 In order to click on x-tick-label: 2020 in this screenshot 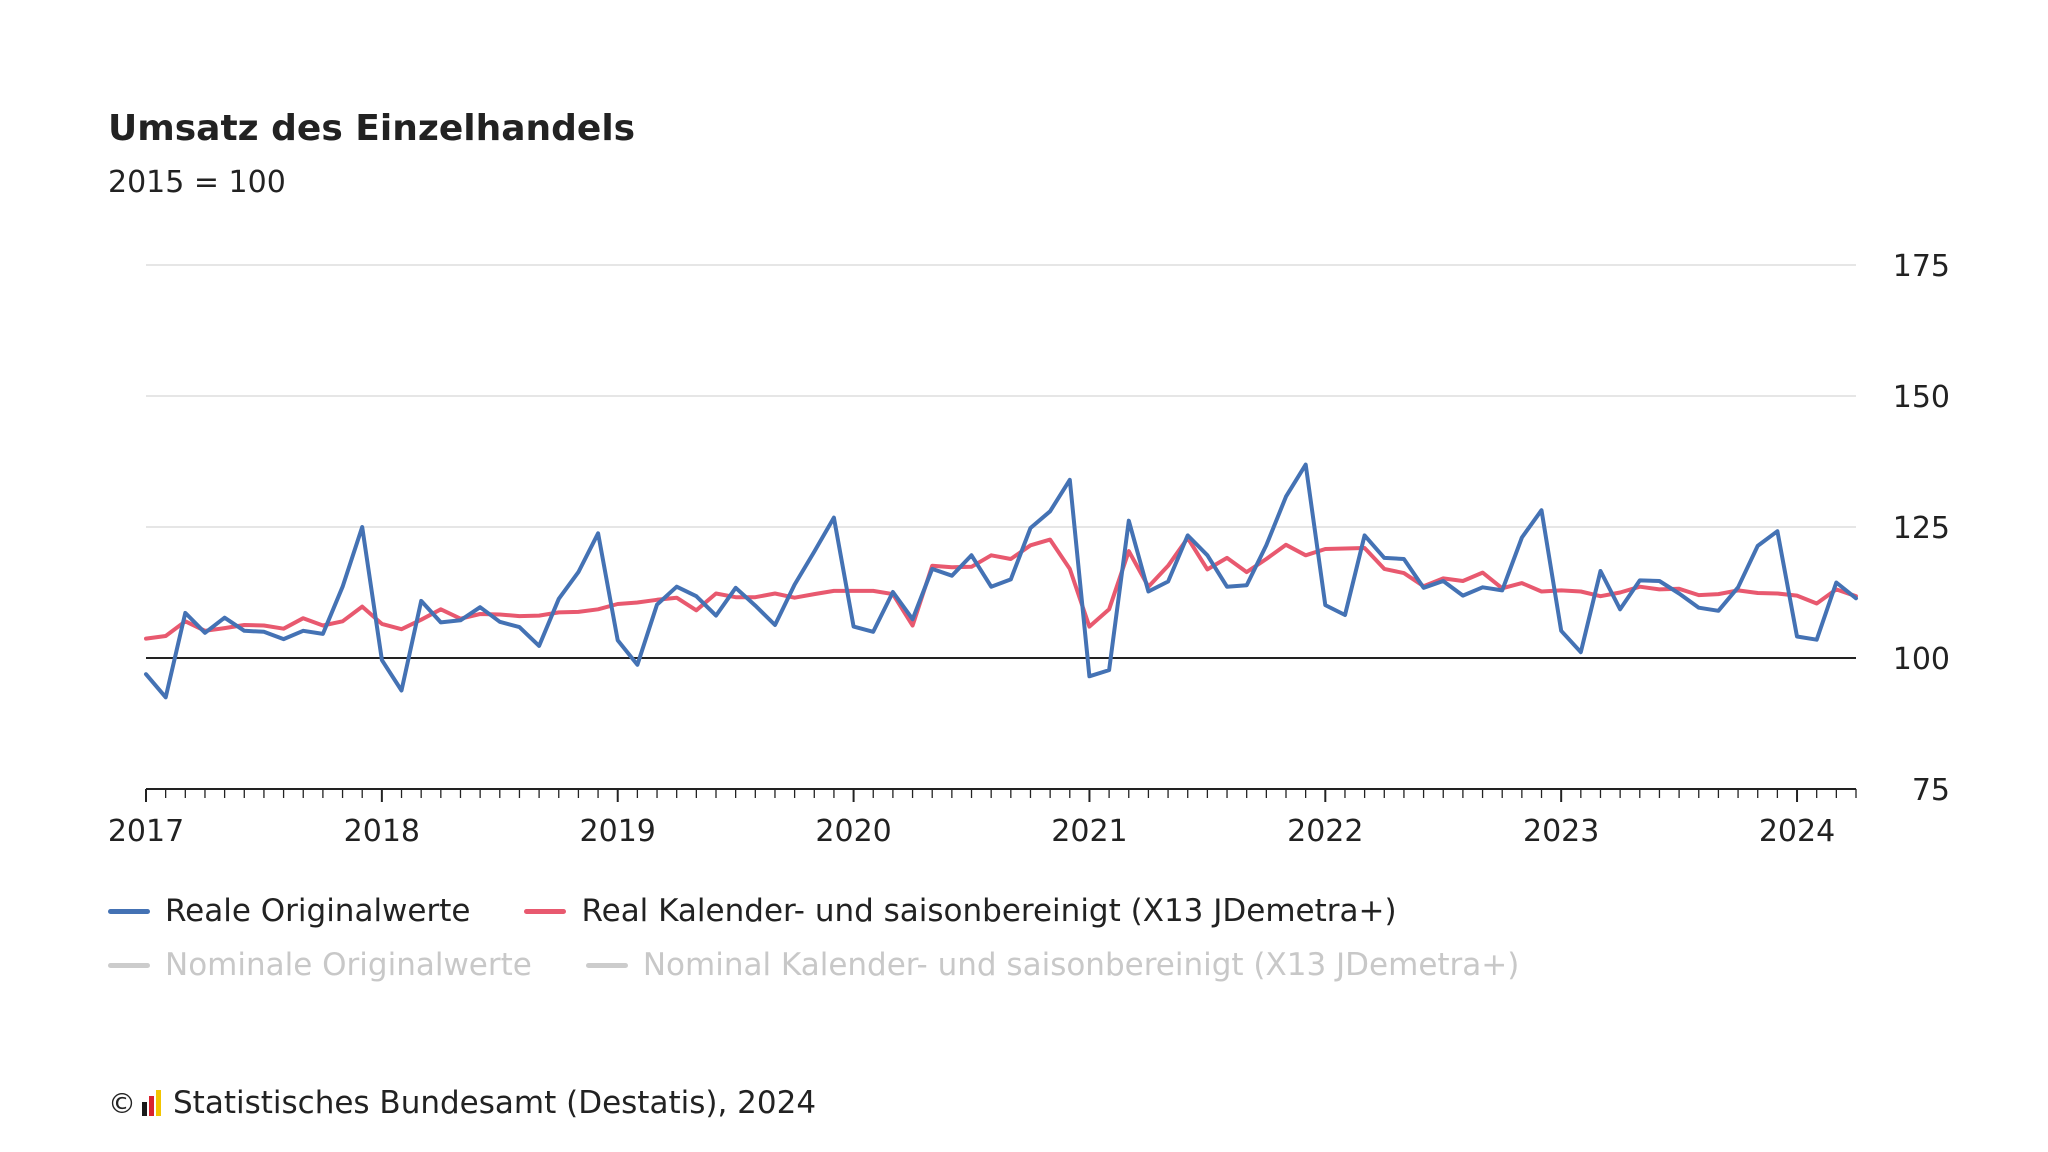, I will do `click(853, 831)`.